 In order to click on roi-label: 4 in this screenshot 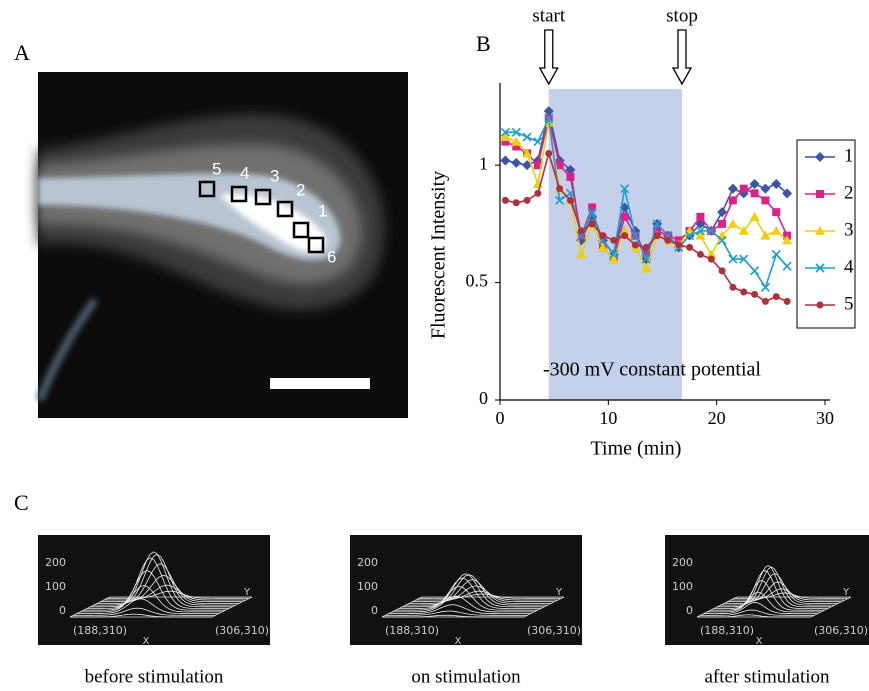, I will do `click(244, 172)`.